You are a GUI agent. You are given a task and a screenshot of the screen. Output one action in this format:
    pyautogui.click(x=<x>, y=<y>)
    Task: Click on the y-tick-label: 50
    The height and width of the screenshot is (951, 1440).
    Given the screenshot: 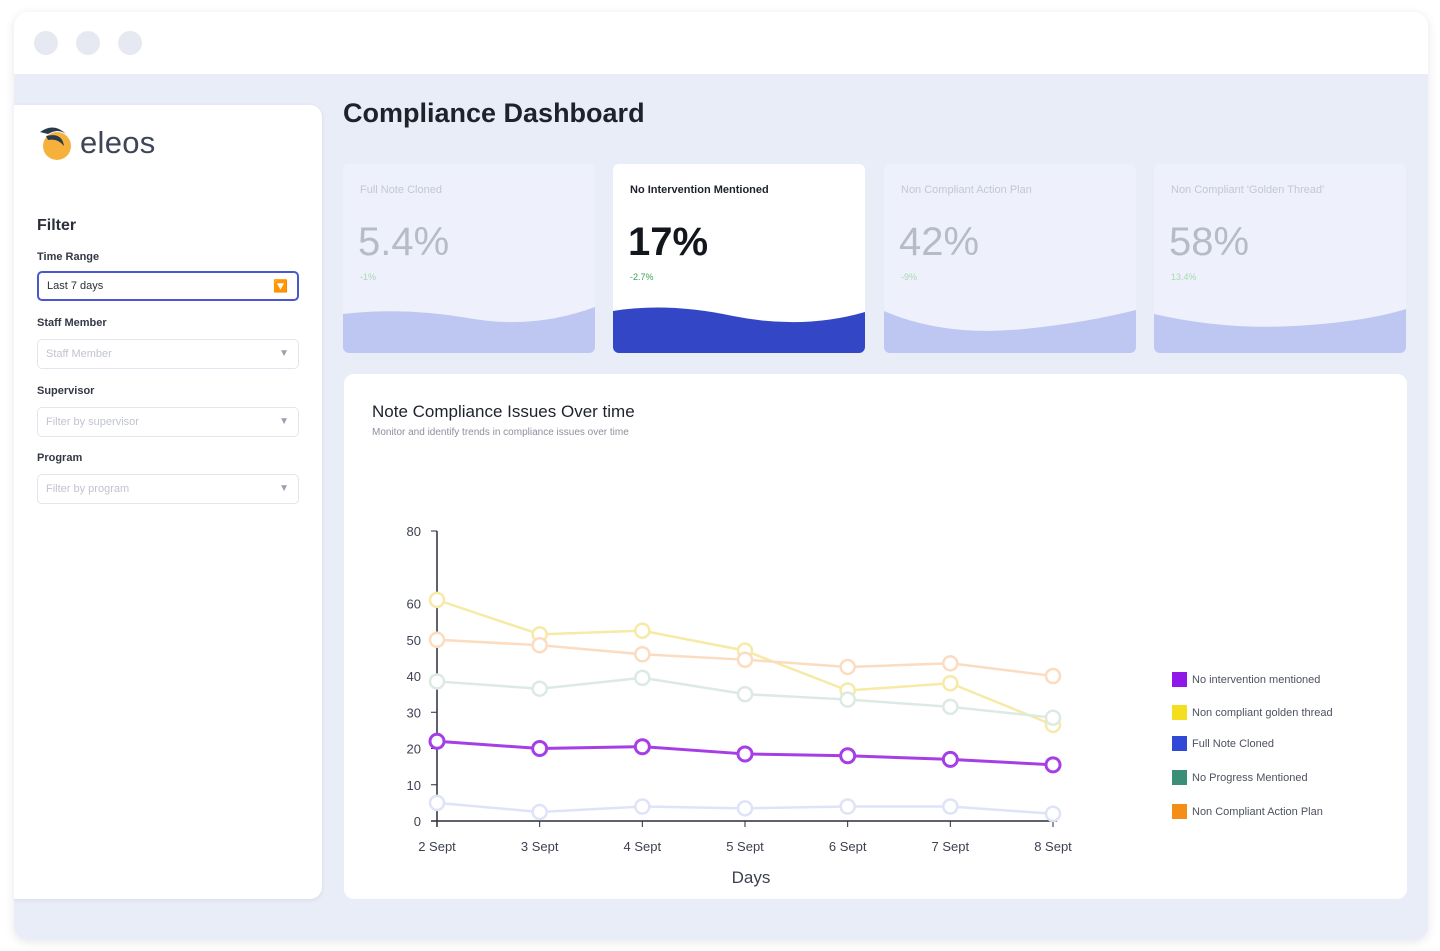 What is the action you would take?
    pyautogui.click(x=414, y=640)
    